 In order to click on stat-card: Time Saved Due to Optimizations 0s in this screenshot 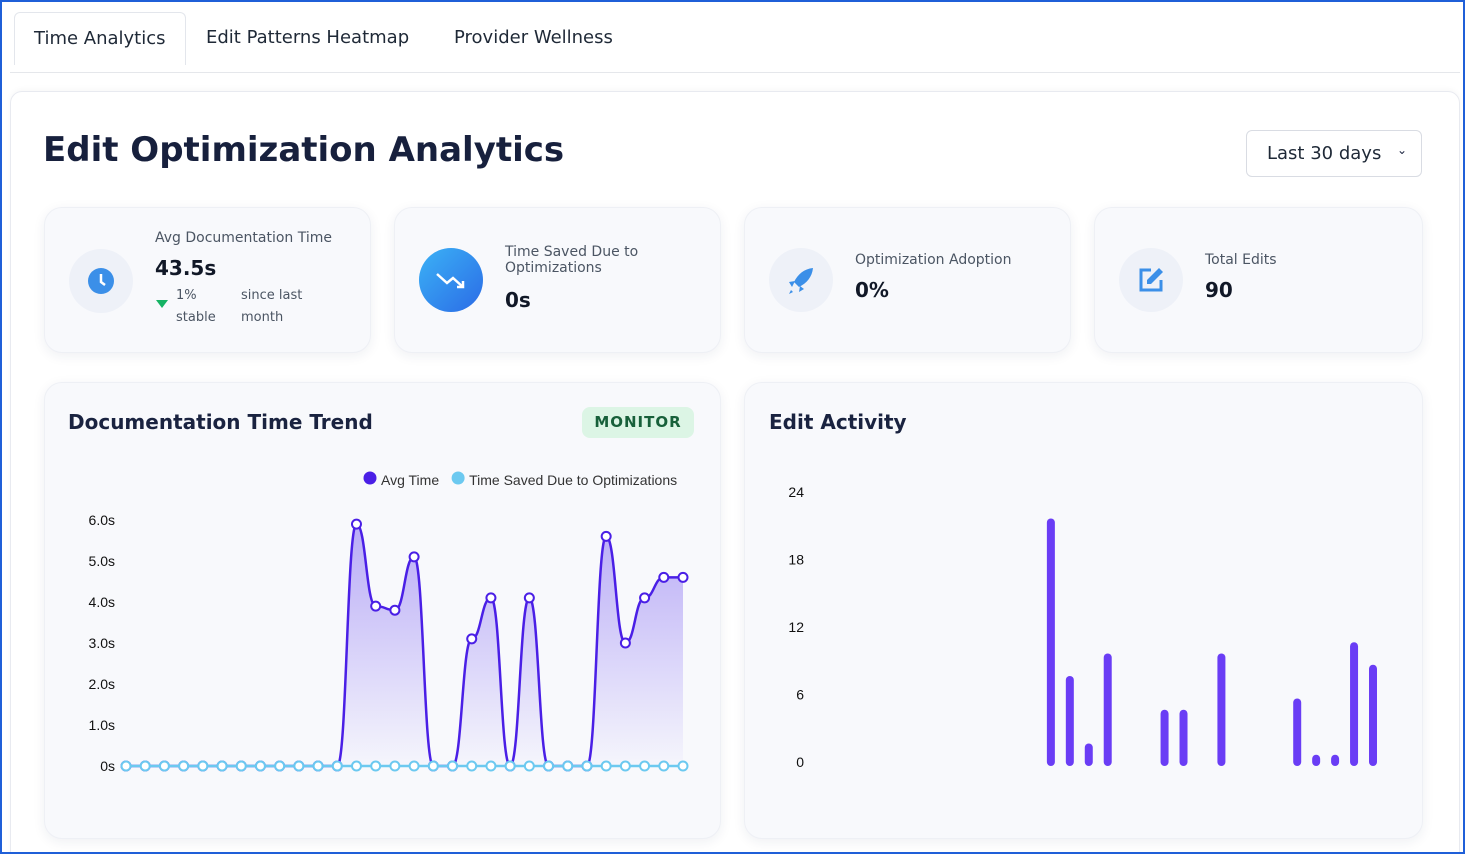, I will do `click(557, 280)`.